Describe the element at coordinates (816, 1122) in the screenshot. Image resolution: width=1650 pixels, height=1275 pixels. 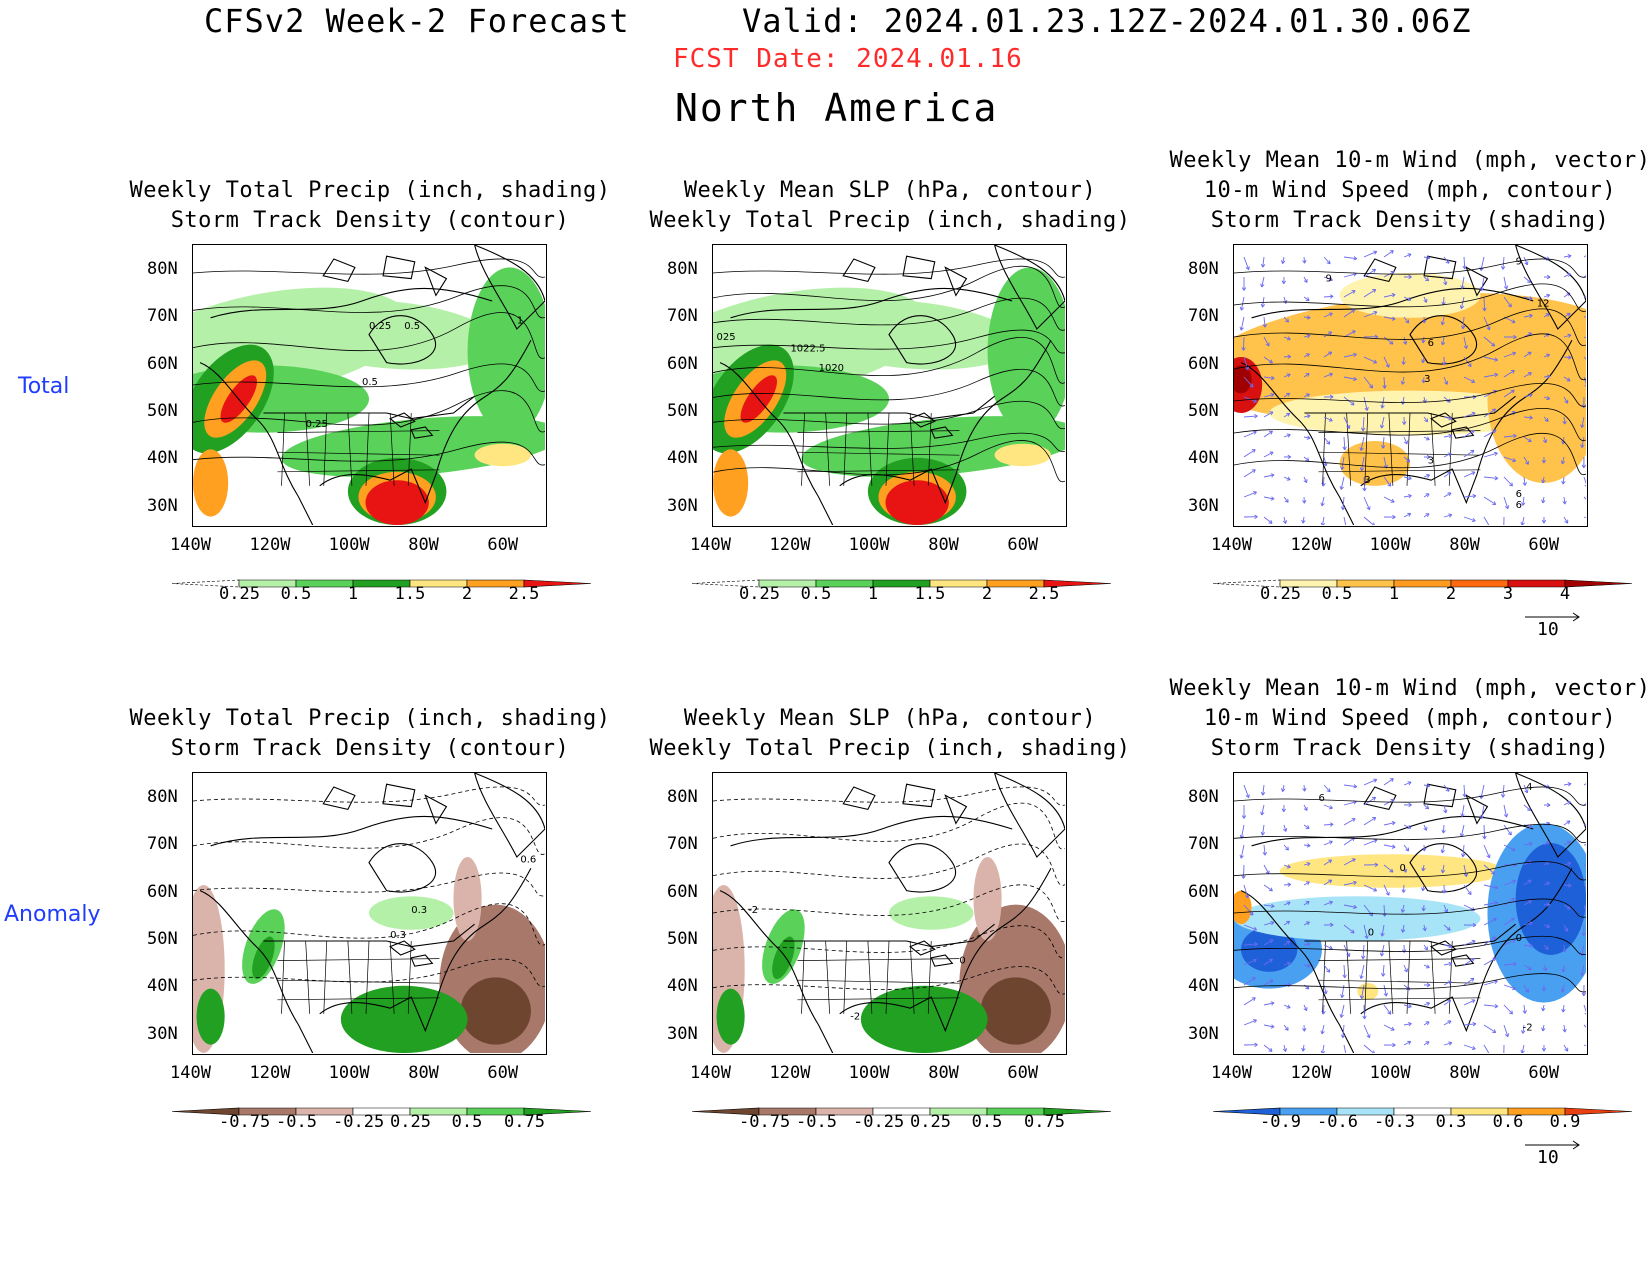
I see `colorbar-tick-label: -0.5` at that location.